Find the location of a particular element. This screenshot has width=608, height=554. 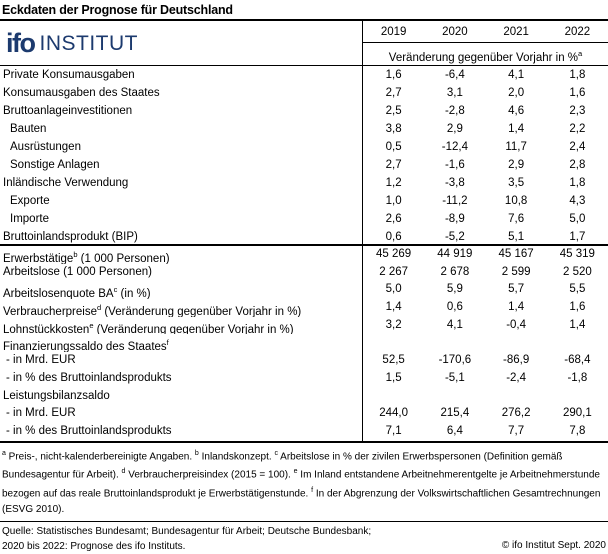

value-cell: -3,8 is located at coordinates (454, 183).